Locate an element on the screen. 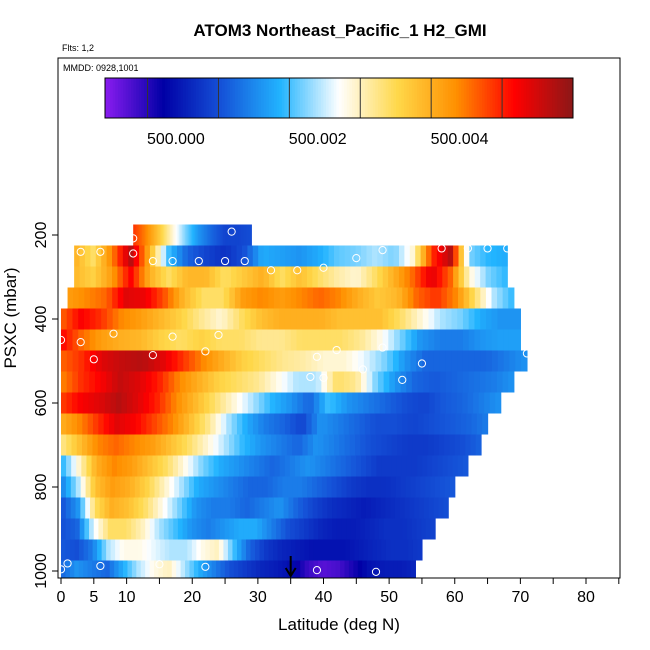 The height and width of the screenshot is (650, 650). x-axis: 0 5 10 20 30 40 50 60 70 80 is located at coordinates (338, 592).